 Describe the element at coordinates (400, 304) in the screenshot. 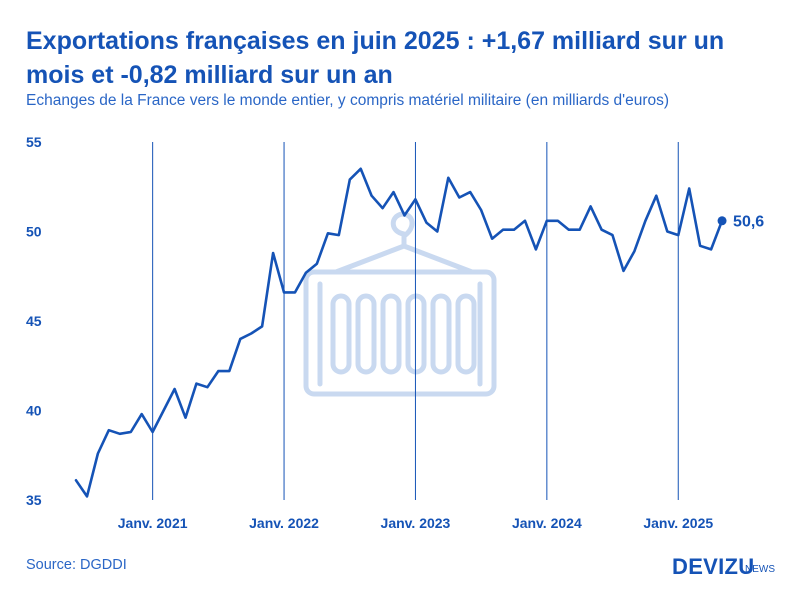

I see `container-hanger-watermark-icon` at that location.